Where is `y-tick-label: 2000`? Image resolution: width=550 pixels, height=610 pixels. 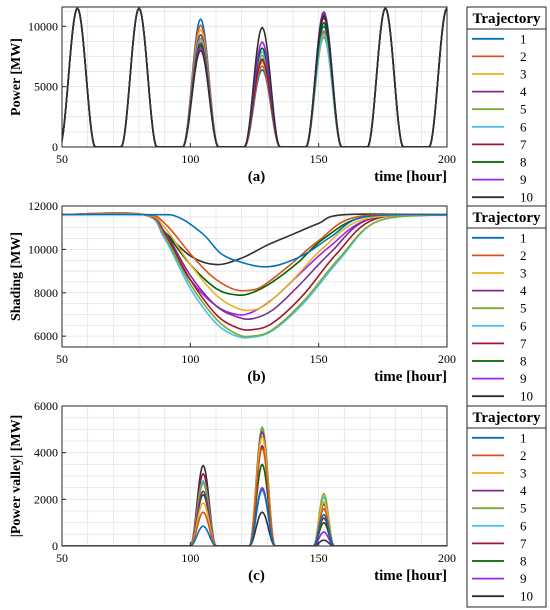
y-tick-label: 2000 is located at coordinates (46, 499).